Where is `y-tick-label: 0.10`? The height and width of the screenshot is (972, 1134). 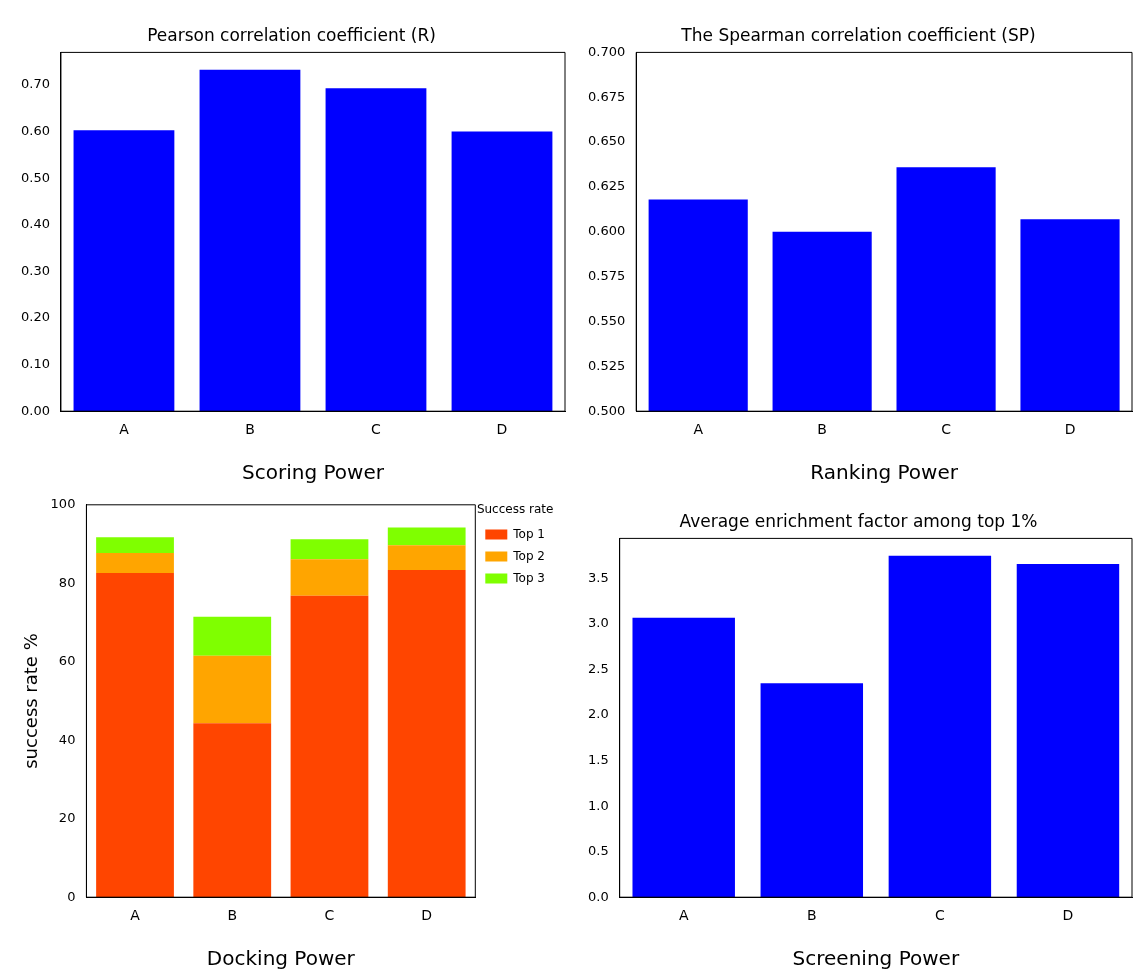
y-tick-label: 0.10 is located at coordinates (35, 363).